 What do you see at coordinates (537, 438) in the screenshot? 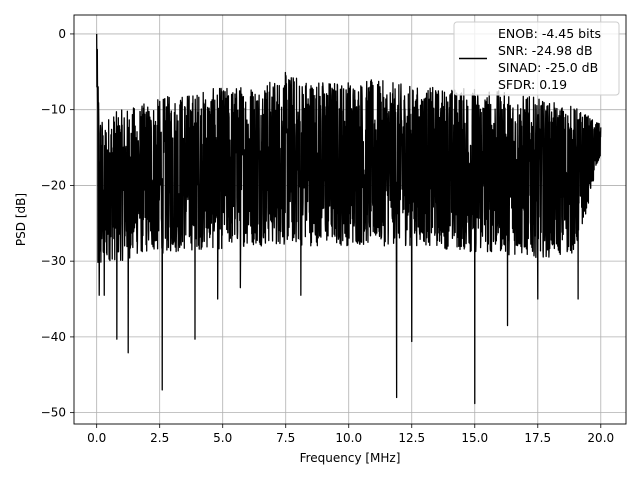
I see `x-tick-label: 17.5` at bounding box center [537, 438].